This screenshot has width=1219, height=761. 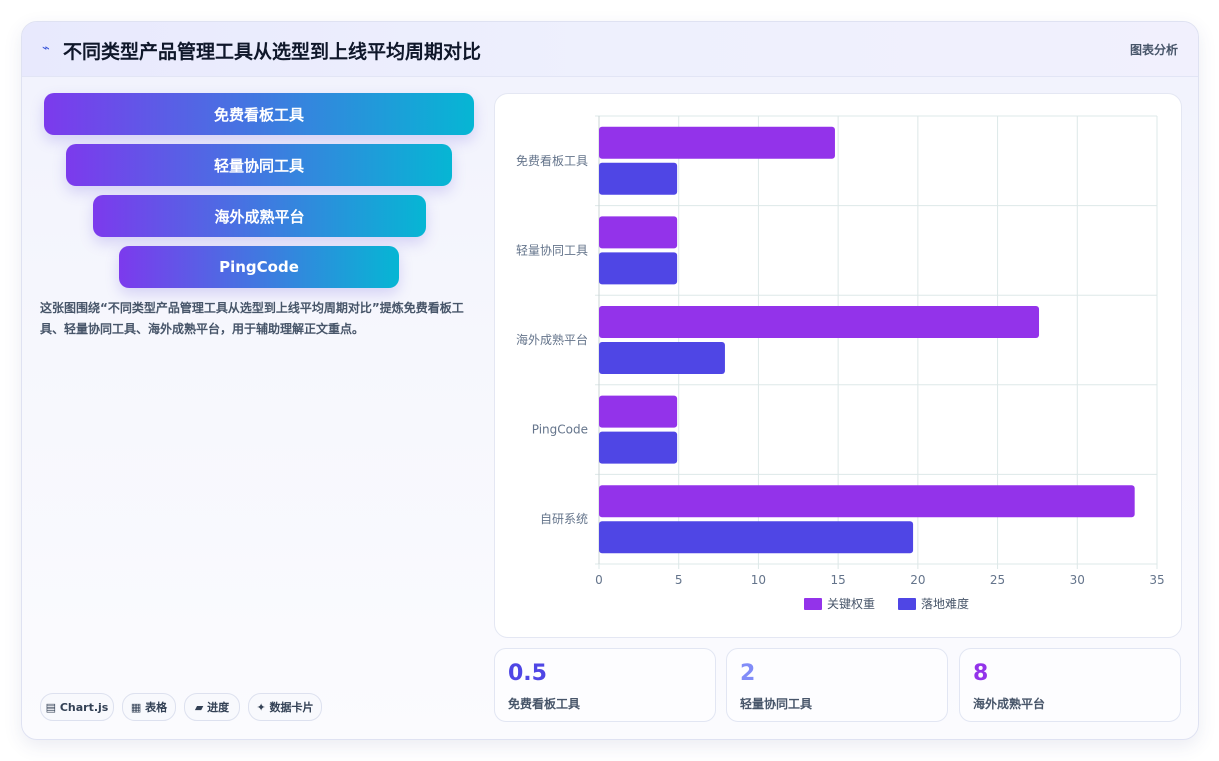 What do you see at coordinates (212, 707) in the screenshot?
I see `chip-progress: ▰ 进度` at bounding box center [212, 707].